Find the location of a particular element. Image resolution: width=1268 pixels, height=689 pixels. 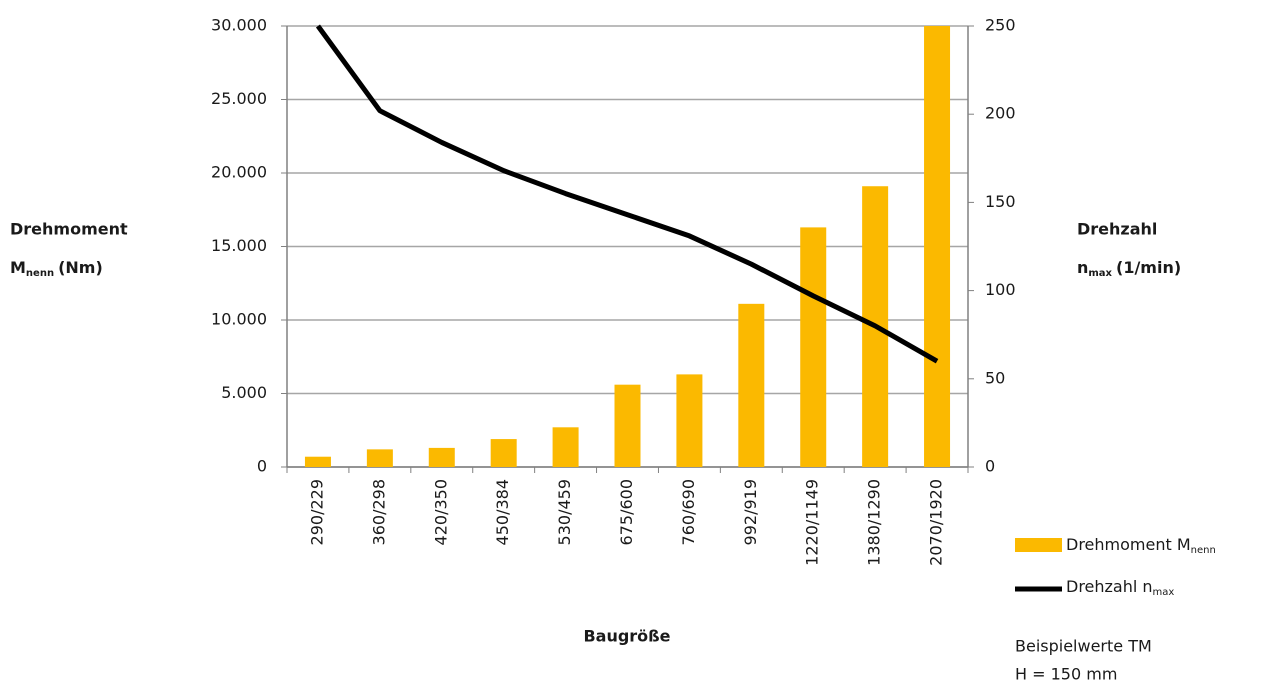

y-tick-label: 10.000 is located at coordinates (239, 319).